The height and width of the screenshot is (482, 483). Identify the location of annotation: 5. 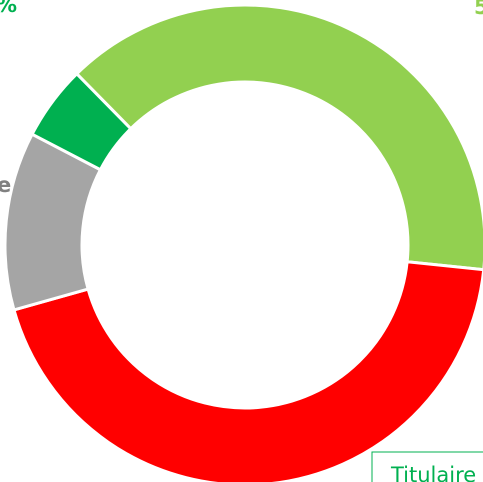
(478, 9).